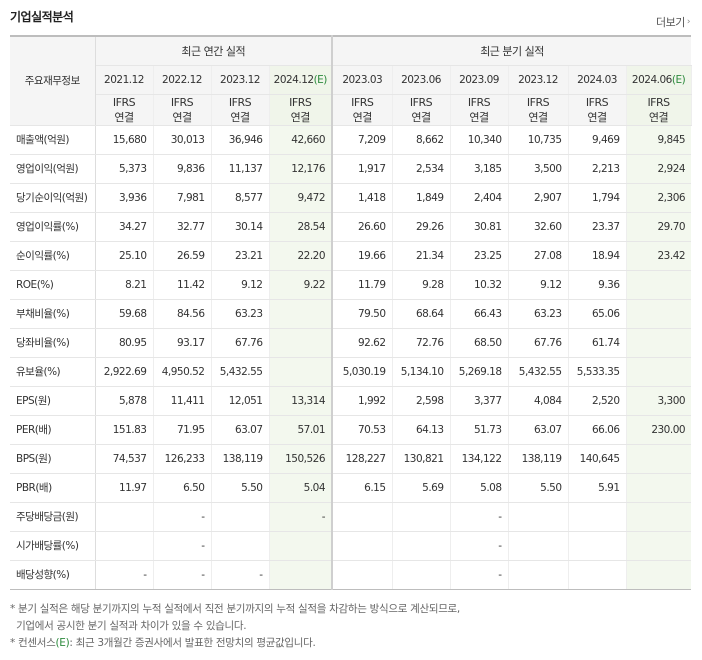  What do you see at coordinates (301, 459) in the screenshot?
I see `annual-cell: 150,526` at bounding box center [301, 459].